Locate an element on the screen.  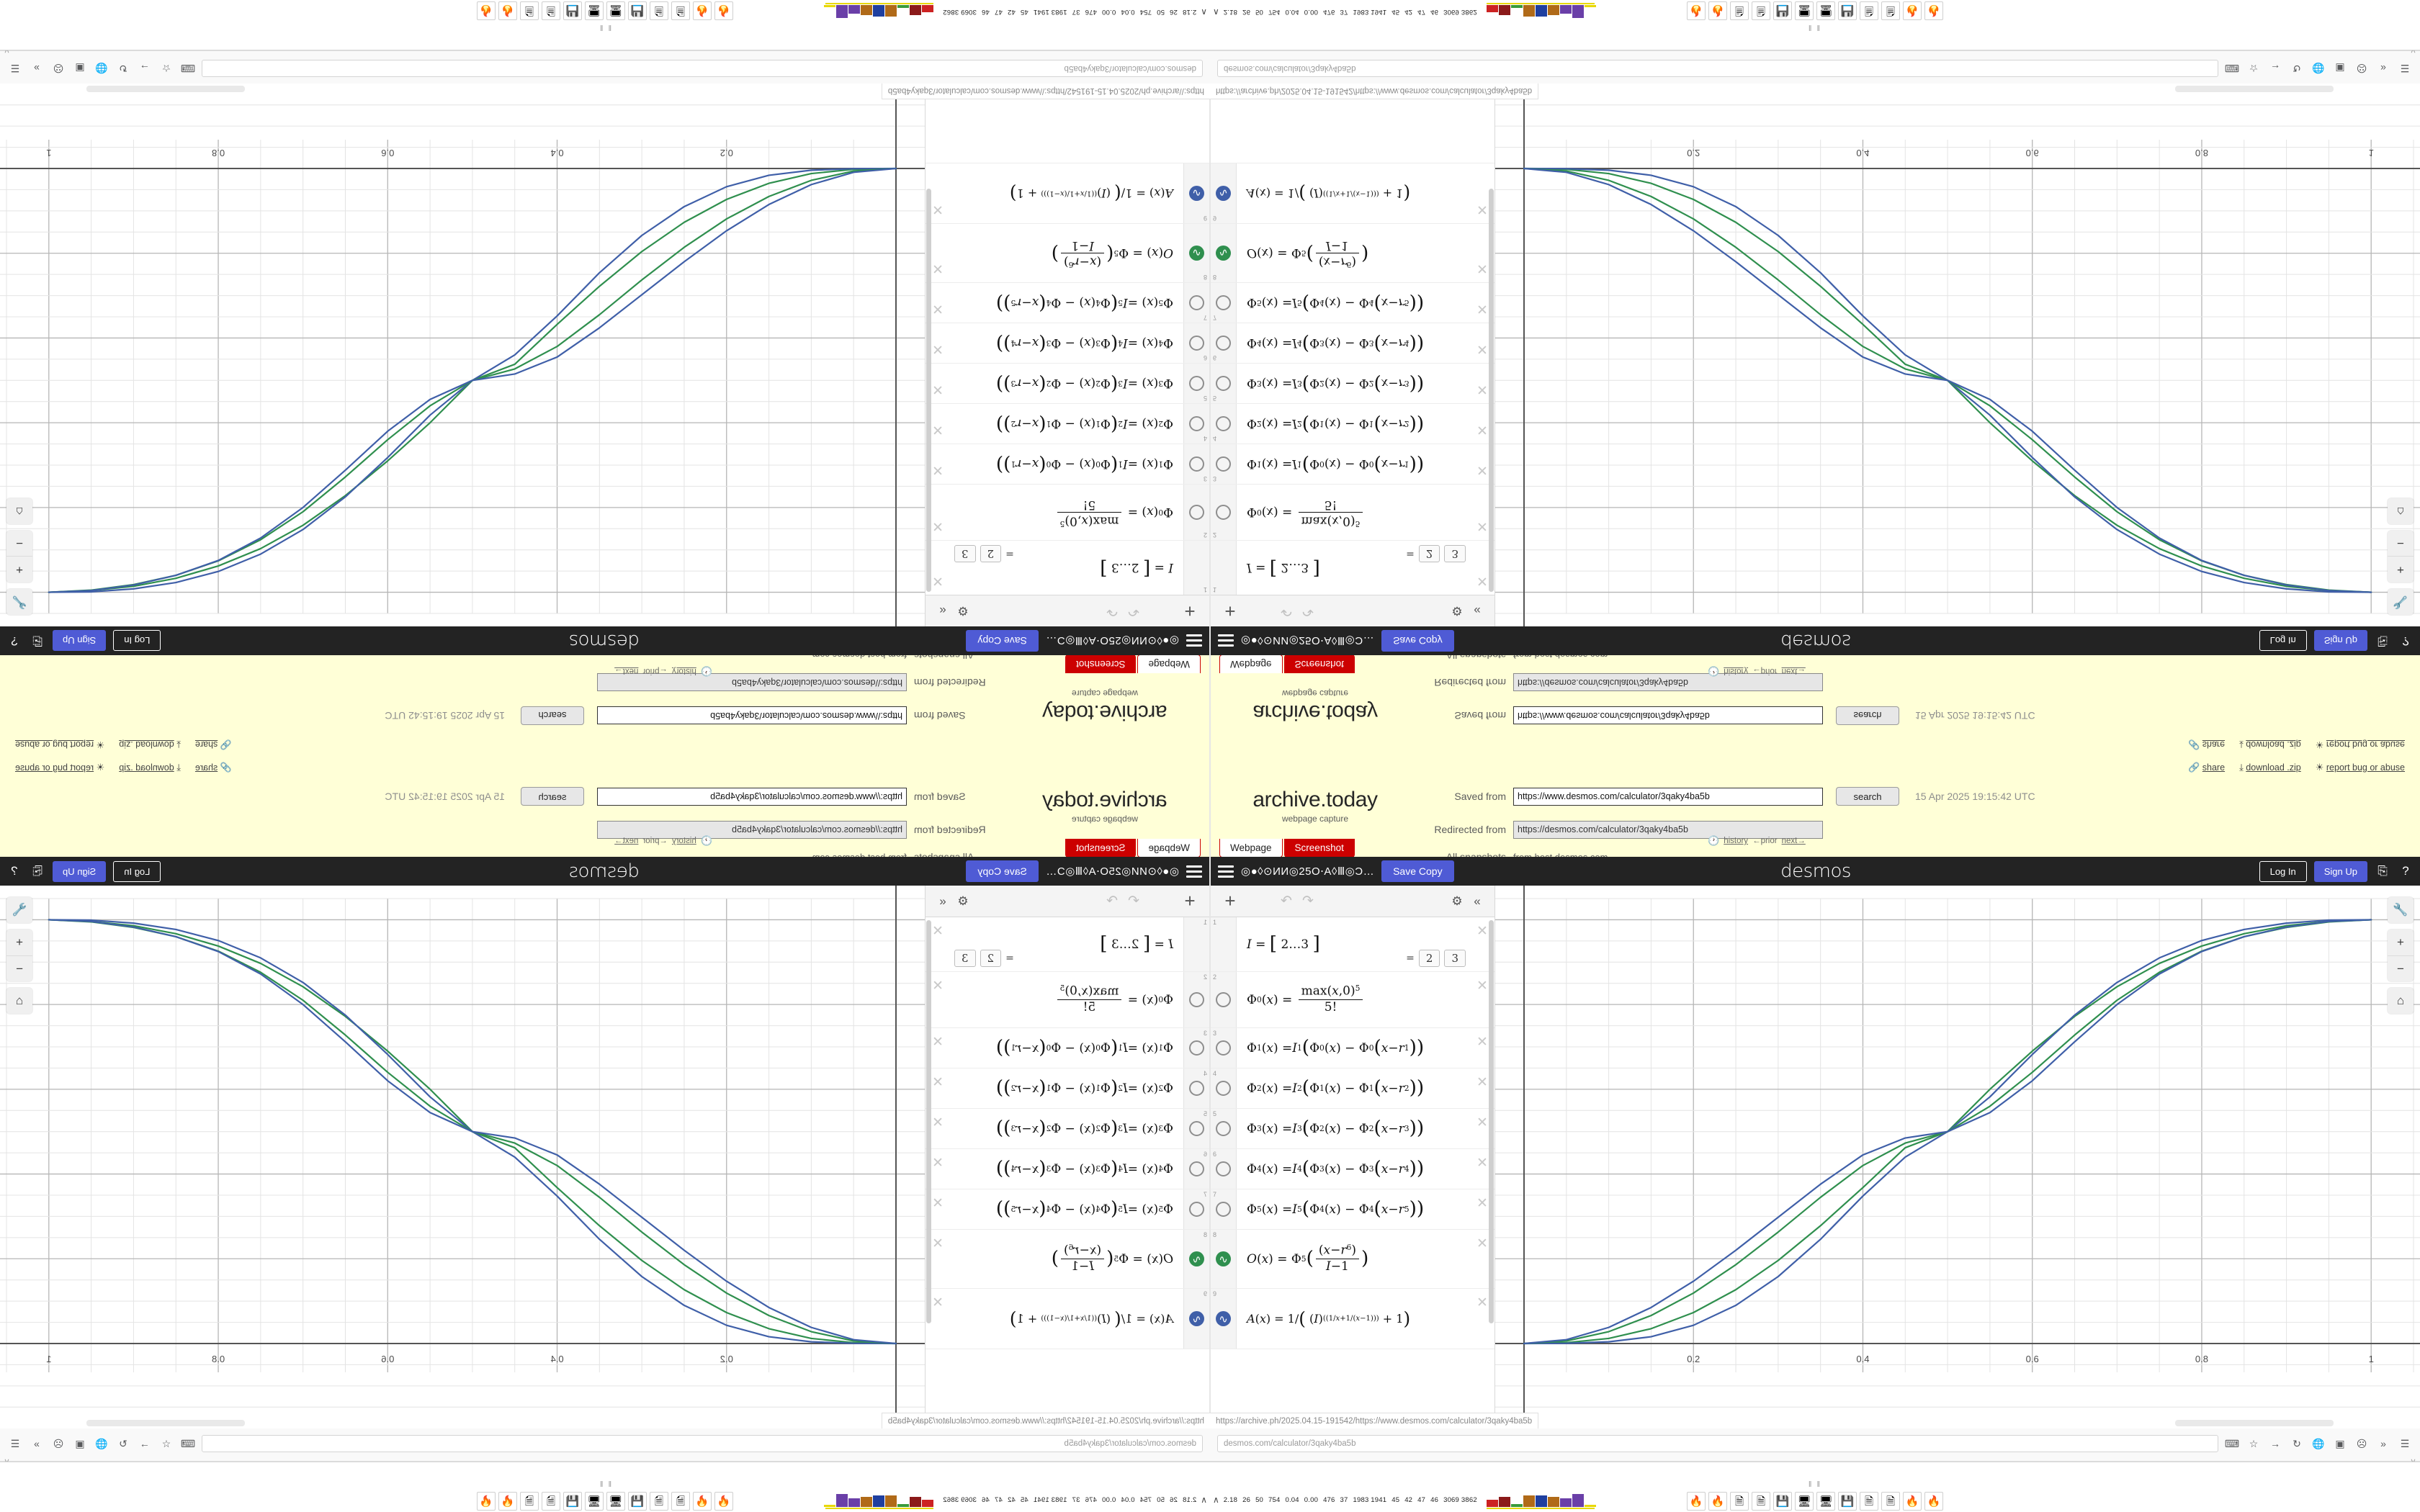
chevrons-left-icon: « is located at coordinates (1477, 611).